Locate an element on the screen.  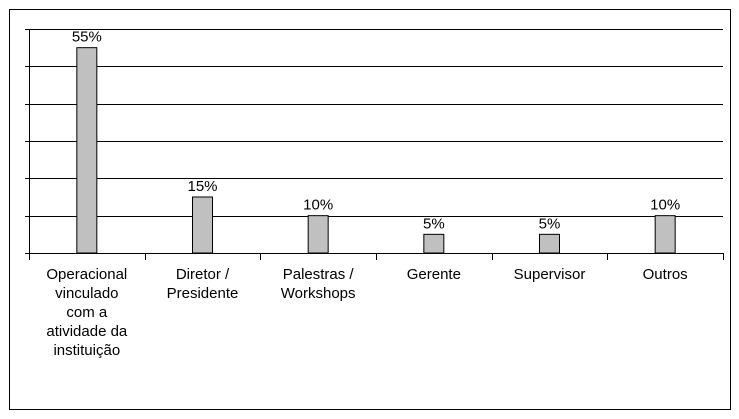
x-tick-label-box: Outros is located at coordinates (665, 274).